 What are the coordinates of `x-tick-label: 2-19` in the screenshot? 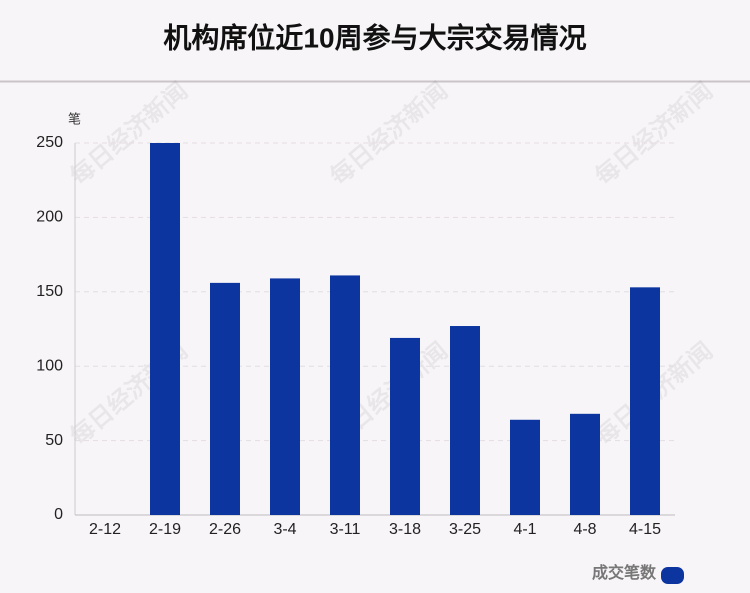 It's located at (165, 529).